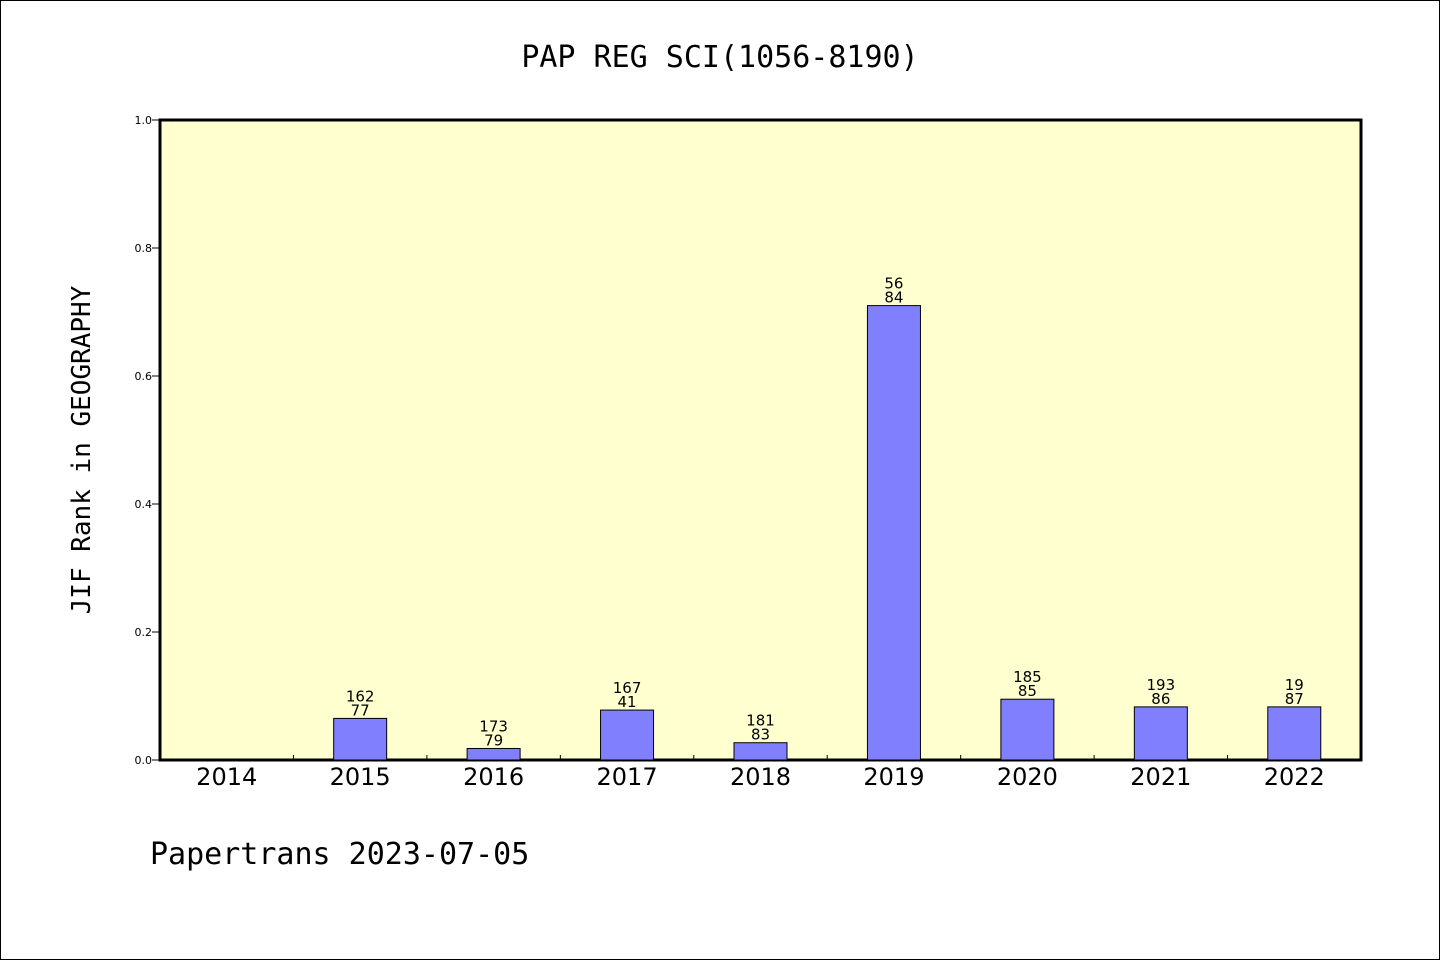  Describe the element at coordinates (360, 696) in the screenshot. I see `bar-label-rank: 162` at that location.